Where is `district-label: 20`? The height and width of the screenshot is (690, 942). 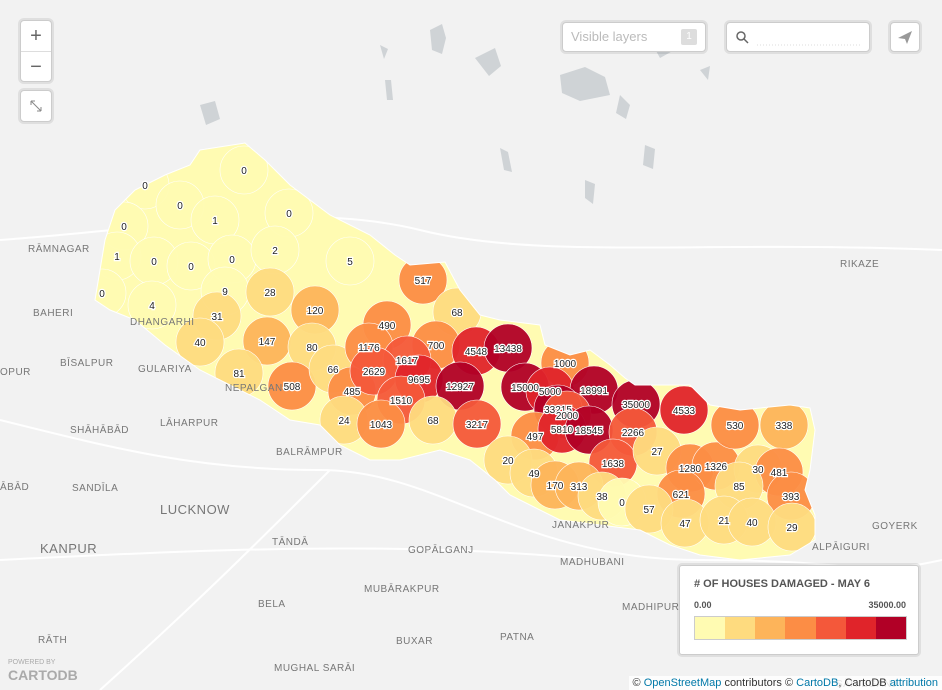
district-label: 20 is located at coordinates (508, 461).